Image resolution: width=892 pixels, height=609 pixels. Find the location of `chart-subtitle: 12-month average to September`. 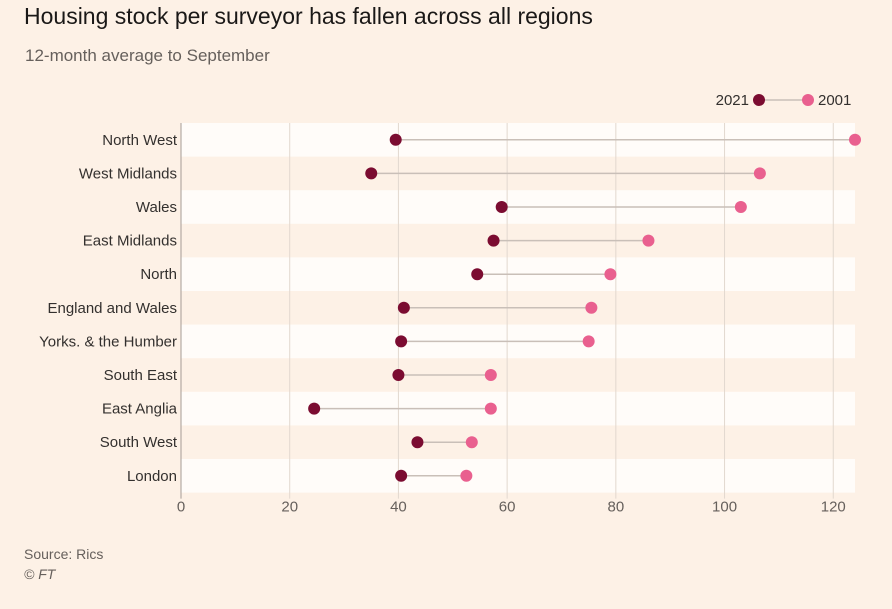

chart-subtitle: 12-month average to September is located at coordinates (147, 55).